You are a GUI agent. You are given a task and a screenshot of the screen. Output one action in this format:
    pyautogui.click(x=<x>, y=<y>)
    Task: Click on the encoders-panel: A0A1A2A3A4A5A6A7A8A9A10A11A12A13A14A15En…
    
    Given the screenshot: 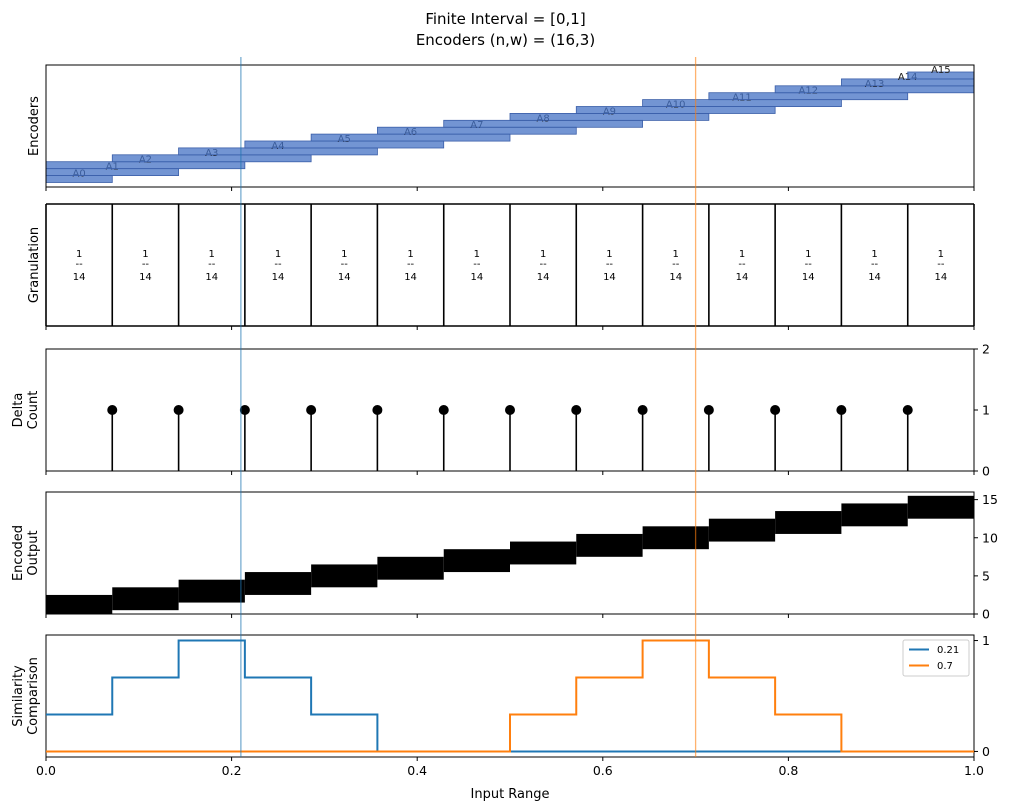 What is the action you would take?
    pyautogui.click(x=501, y=127)
    